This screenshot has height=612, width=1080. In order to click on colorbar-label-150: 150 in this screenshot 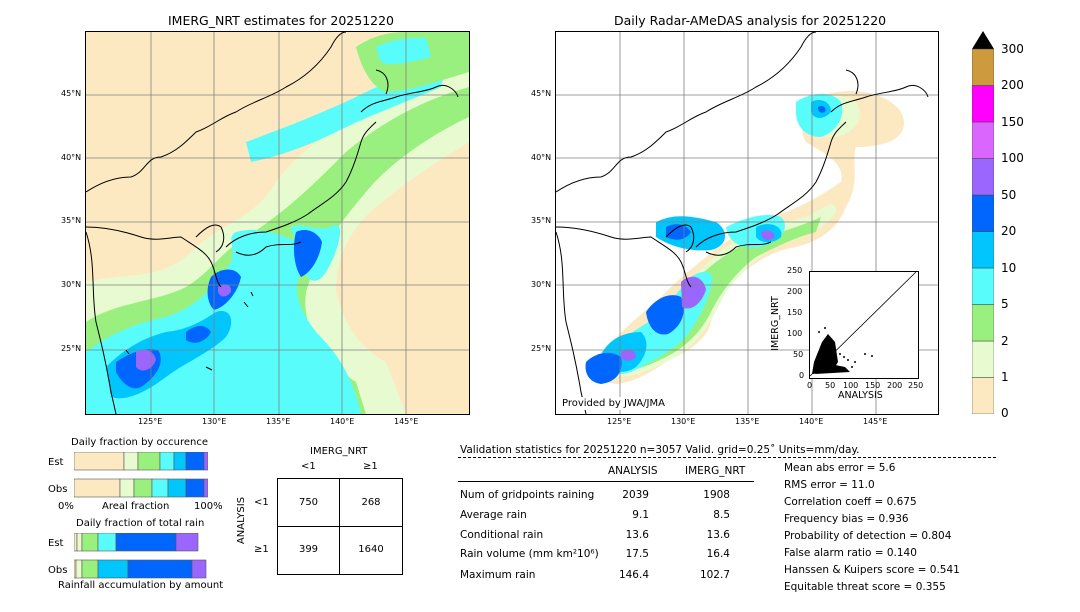, I will do `click(1012, 122)`.